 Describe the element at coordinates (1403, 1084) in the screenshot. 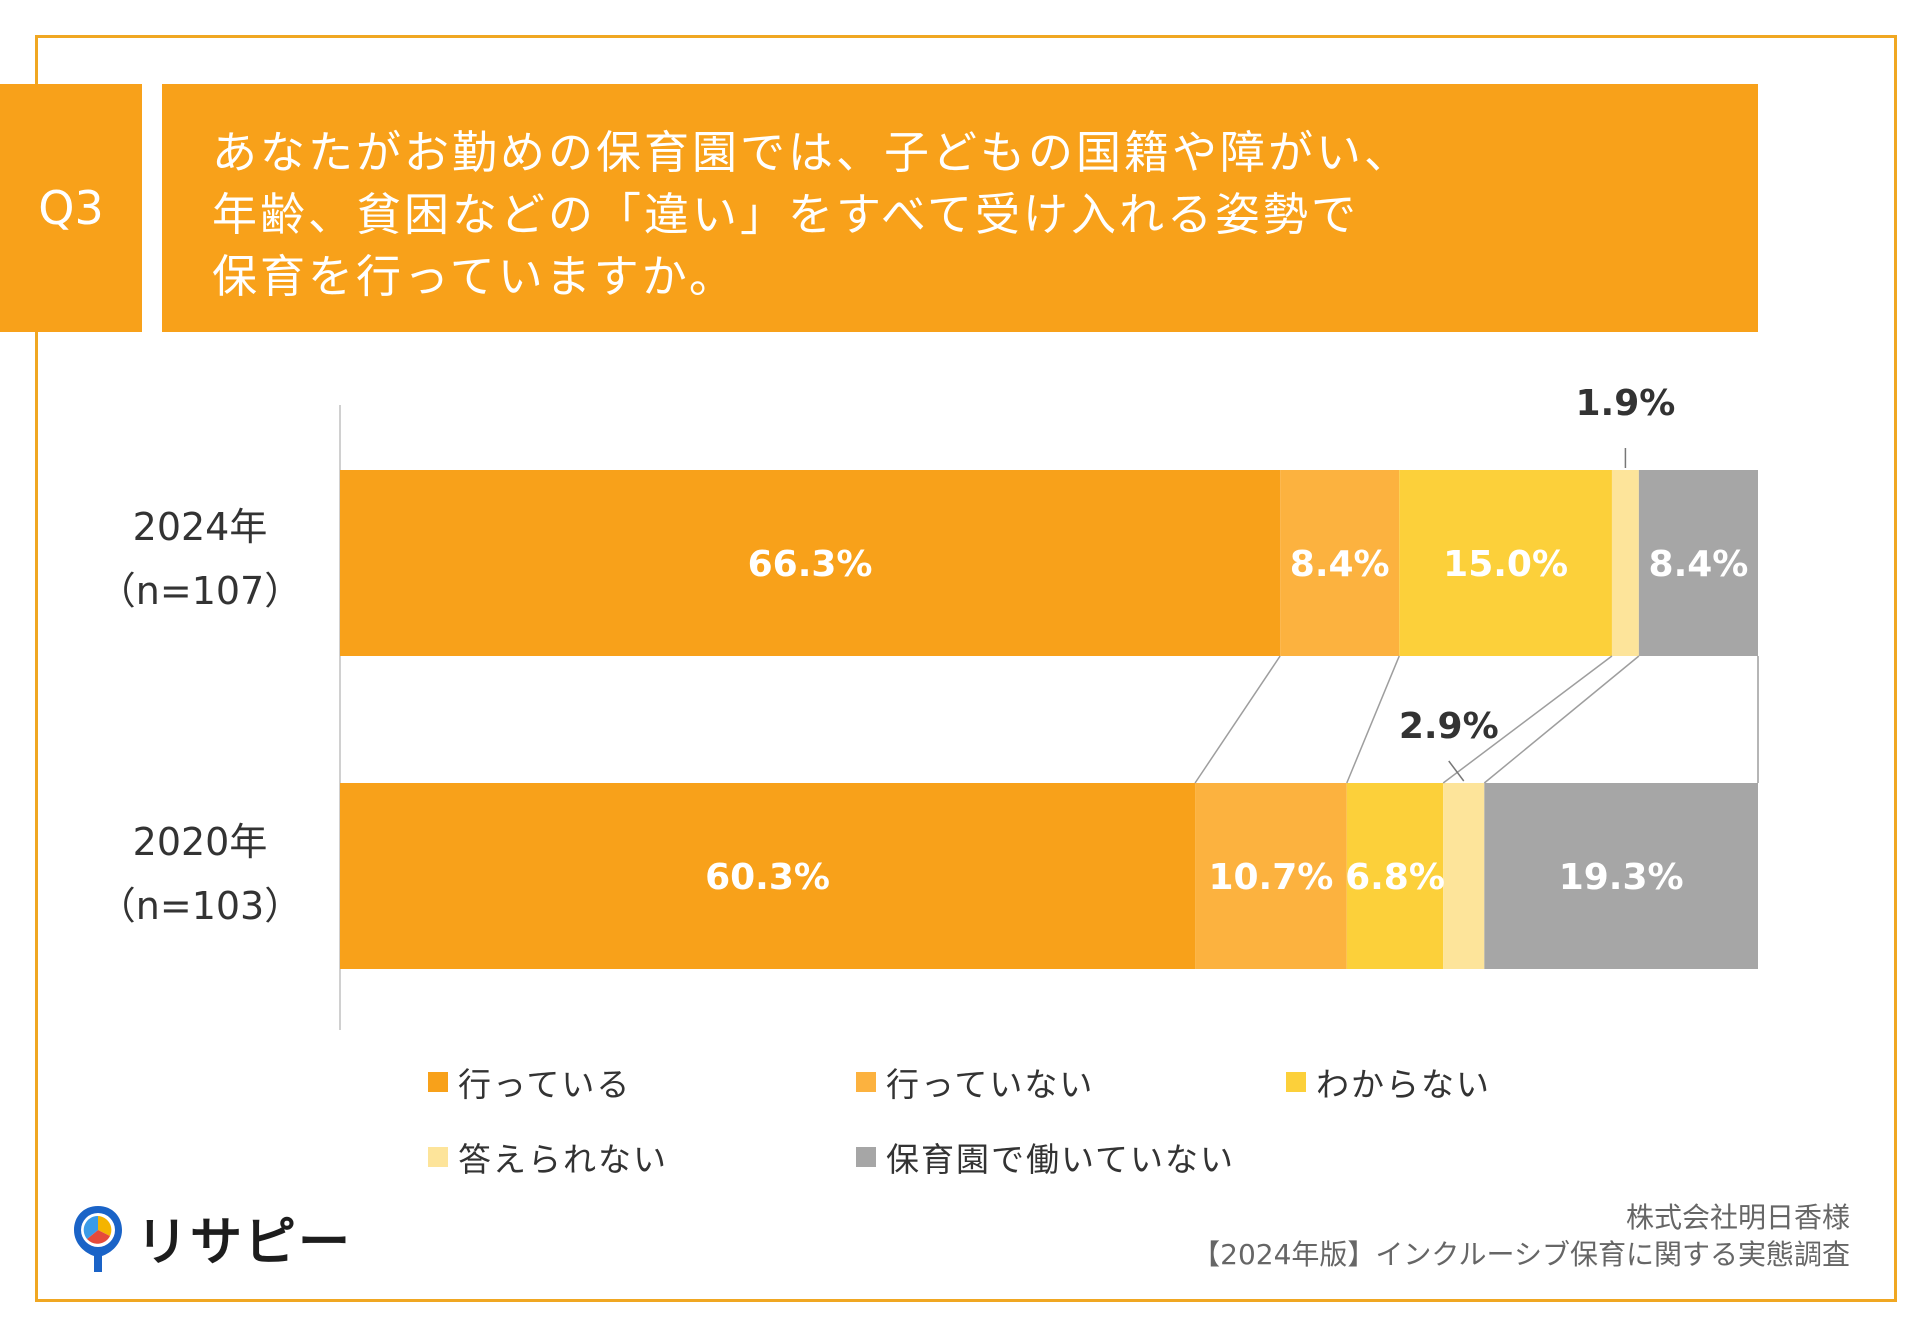

I see `legend-label: わからない` at that location.